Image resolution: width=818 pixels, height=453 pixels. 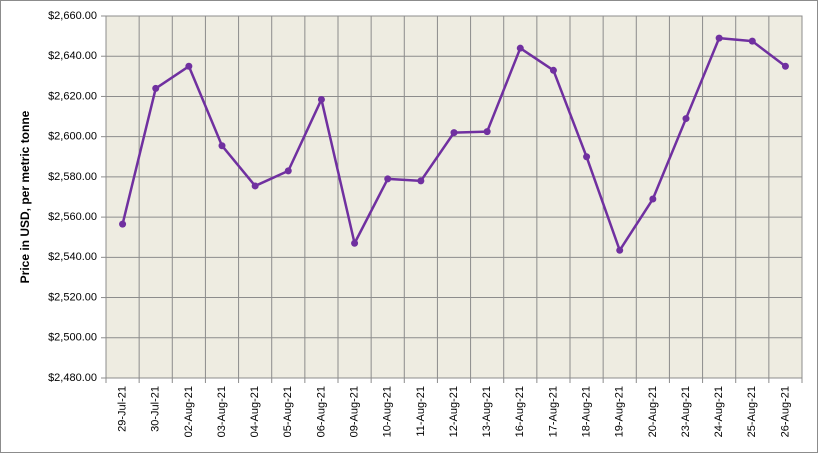 What do you see at coordinates (222, 411) in the screenshot?
I see `x-tick-label: 03-Aug-21` at bounding box center [222, 411].